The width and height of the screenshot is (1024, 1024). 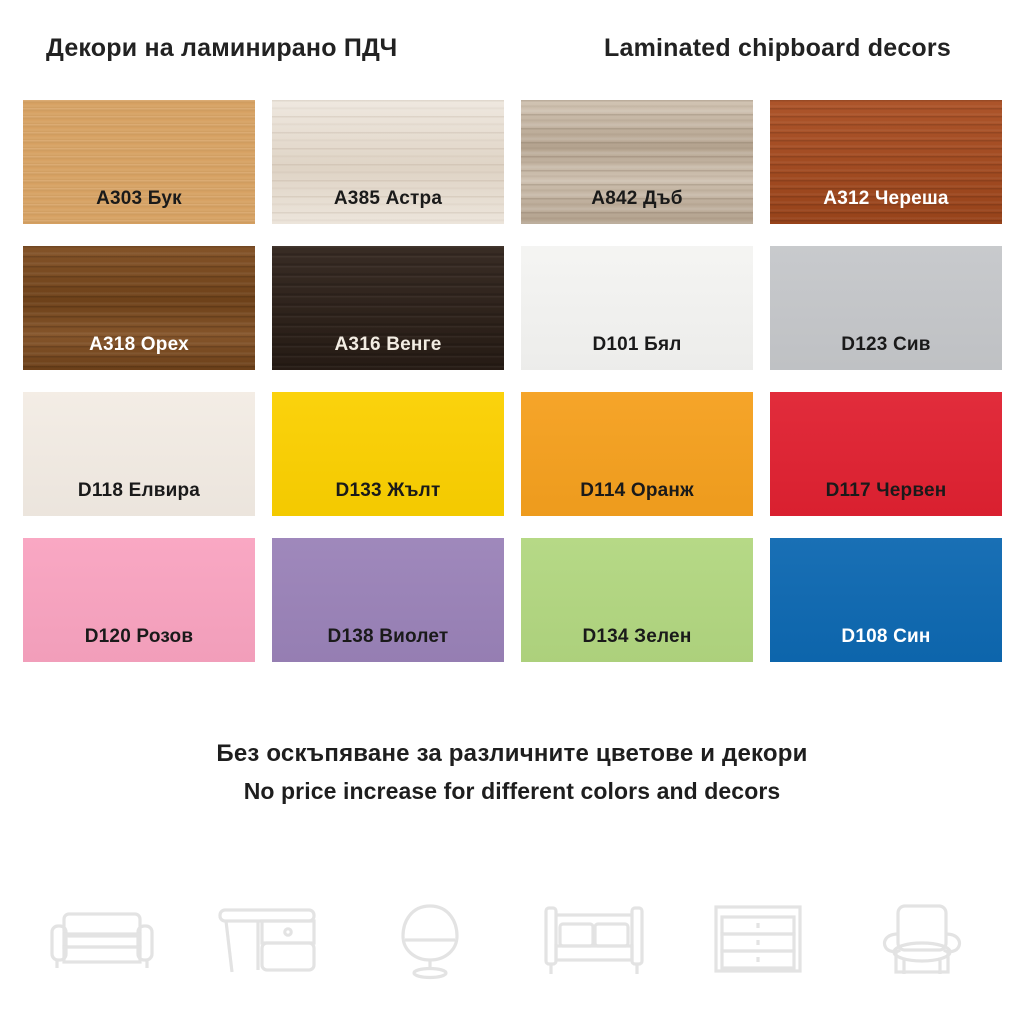 I want to click on armchair-icon, so click(x=922, y=940).